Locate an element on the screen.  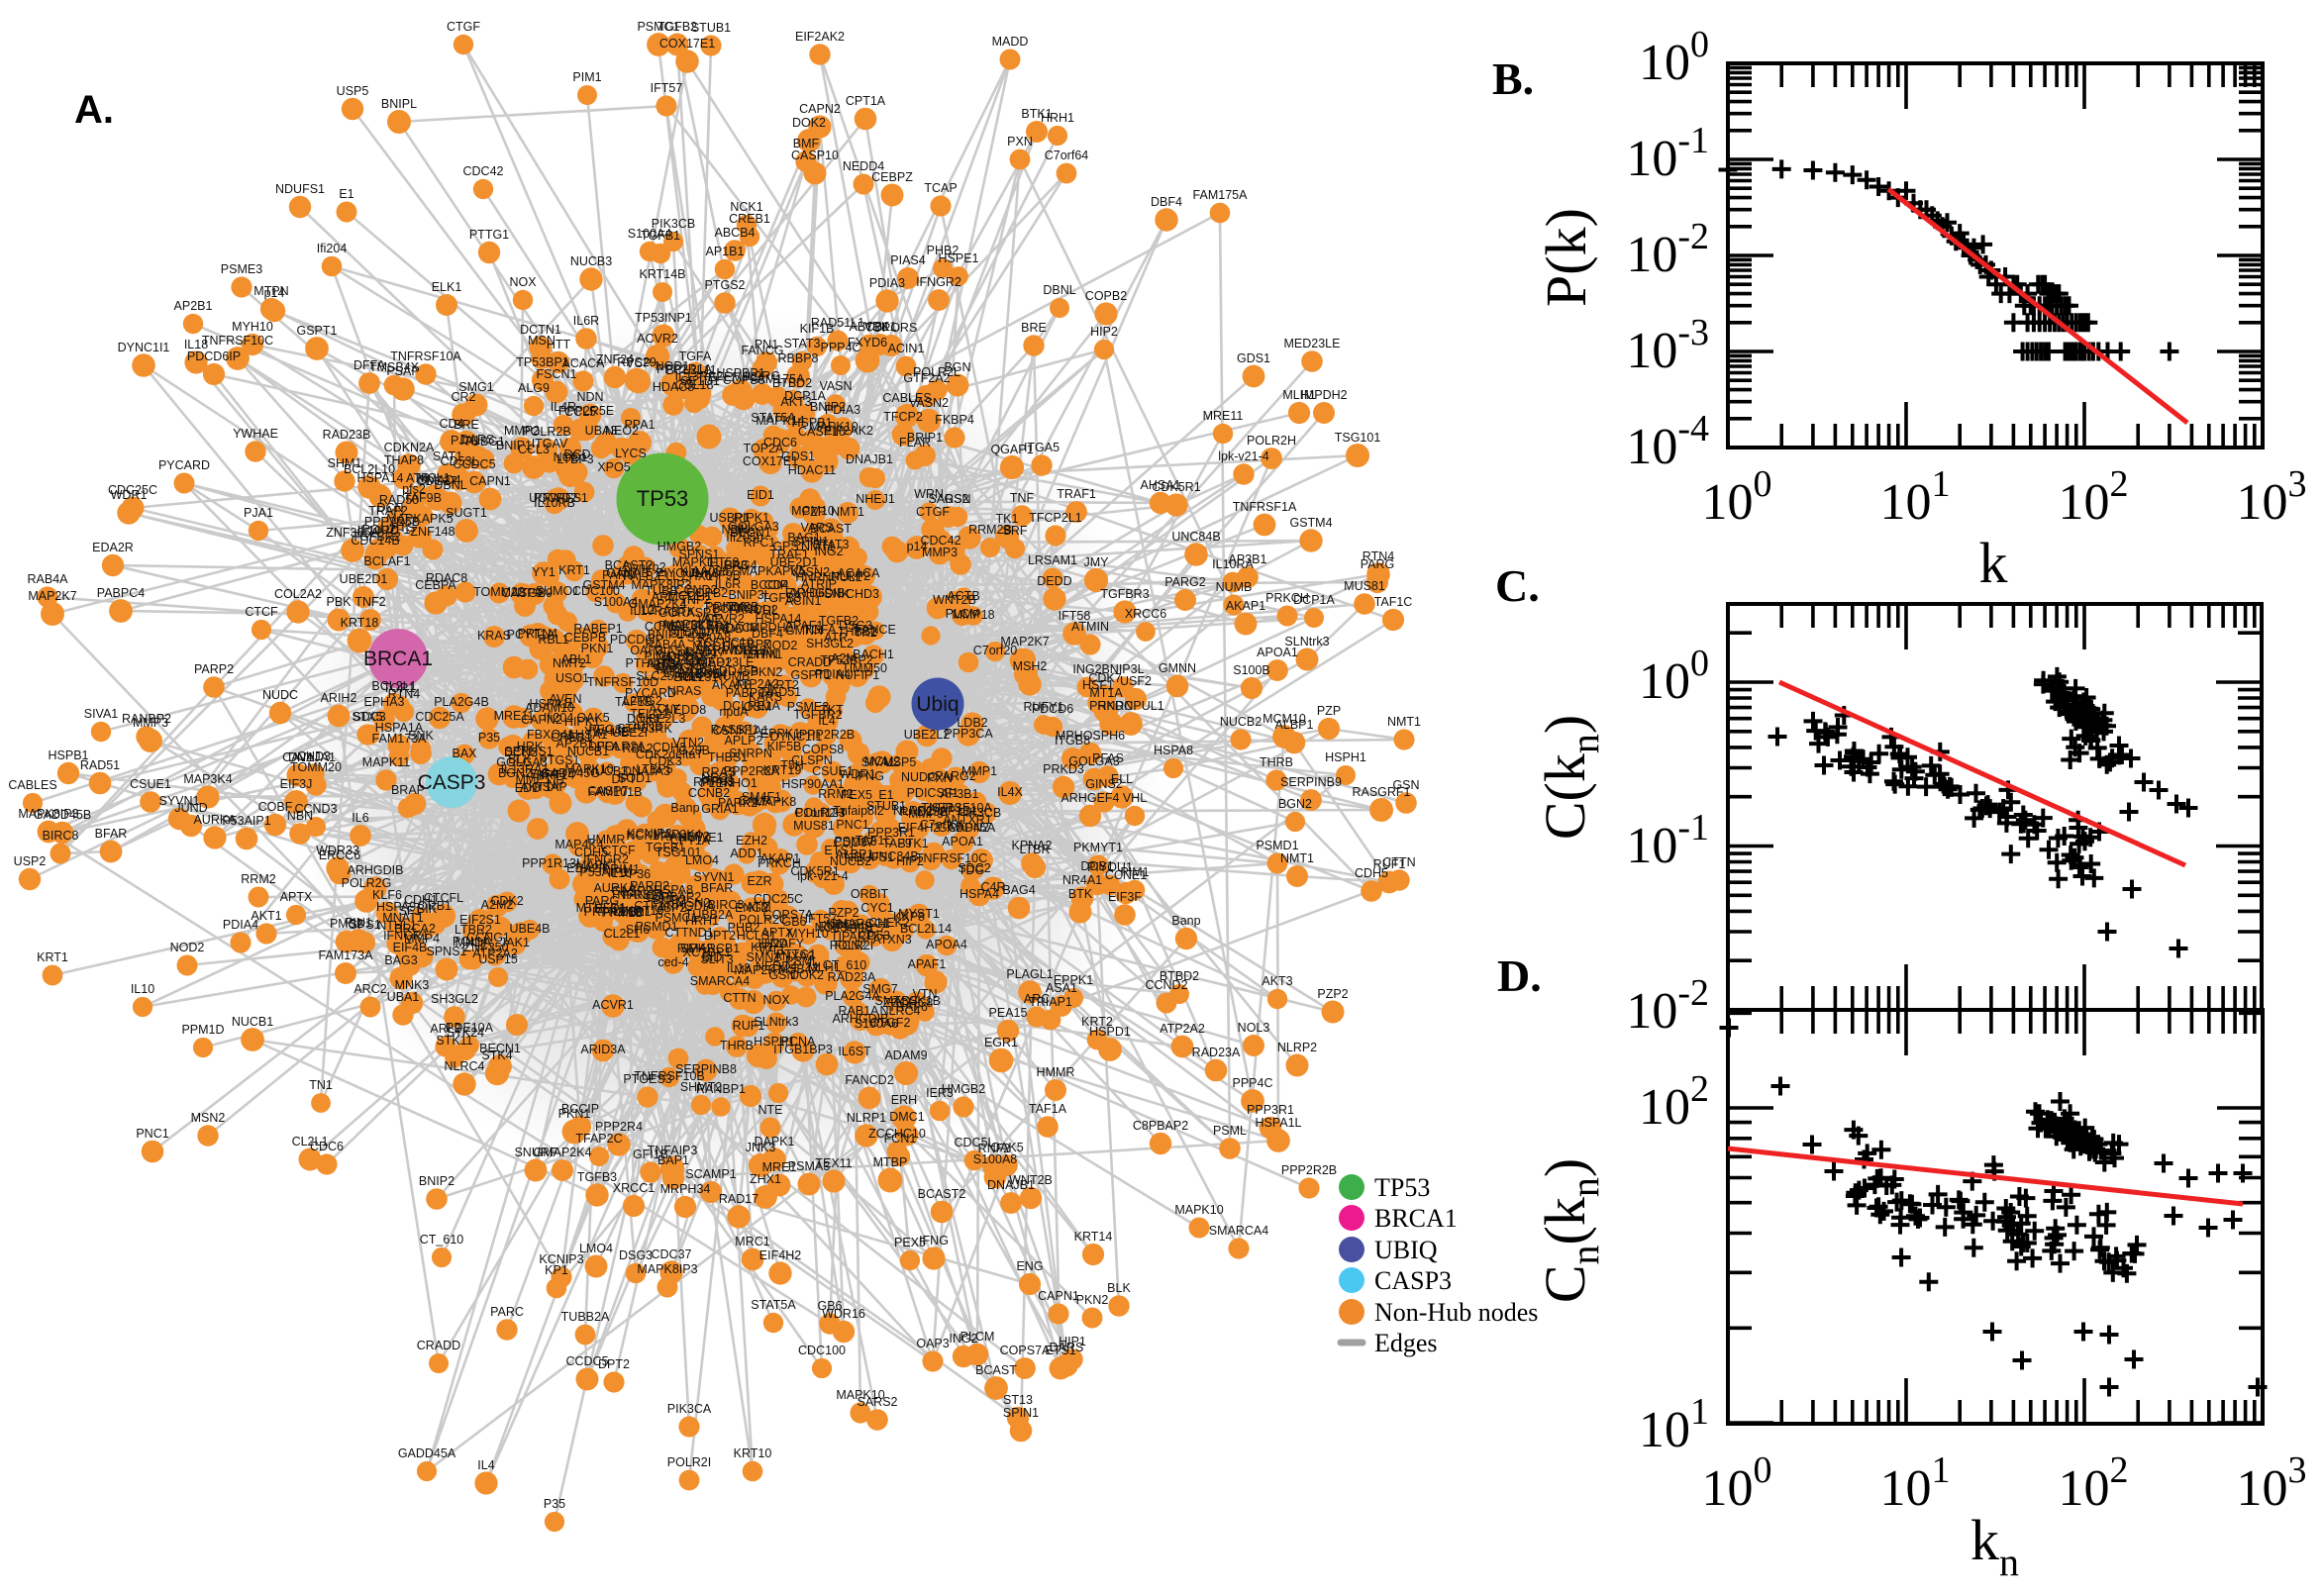
svg-text: NUCB2 is located at coordinates (1241, 722).